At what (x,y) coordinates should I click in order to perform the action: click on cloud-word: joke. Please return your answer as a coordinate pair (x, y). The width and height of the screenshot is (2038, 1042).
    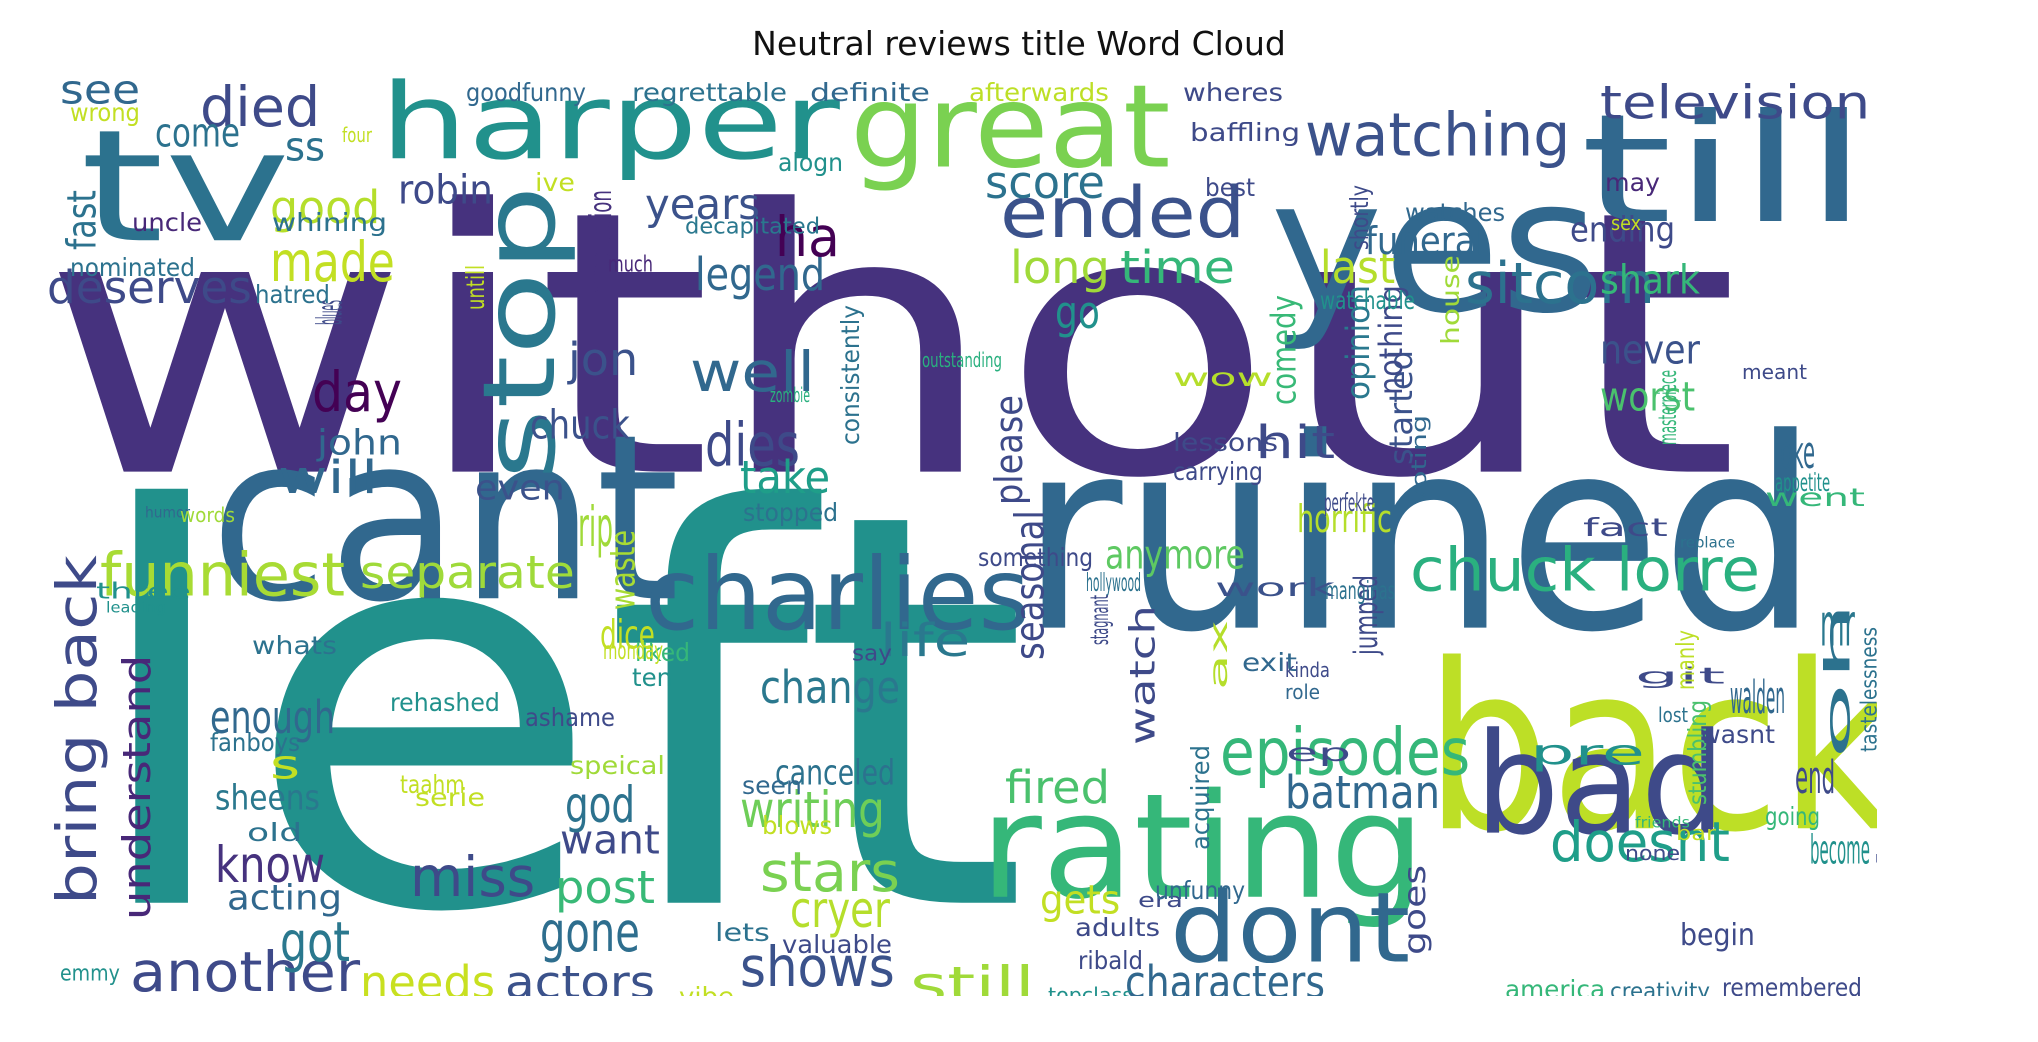
    Looking at the image, I should click on (1795, 452).